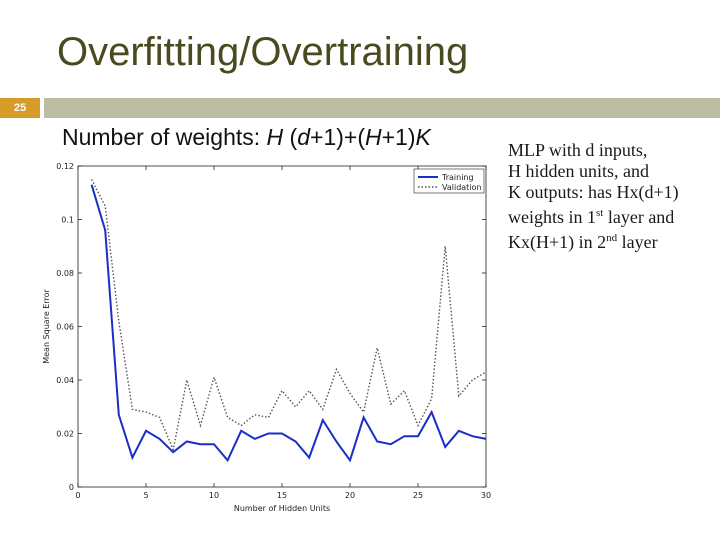 Image resolution: width=720 pixels, height=540 pixels. I want to click on header-band, so click(382, 108).